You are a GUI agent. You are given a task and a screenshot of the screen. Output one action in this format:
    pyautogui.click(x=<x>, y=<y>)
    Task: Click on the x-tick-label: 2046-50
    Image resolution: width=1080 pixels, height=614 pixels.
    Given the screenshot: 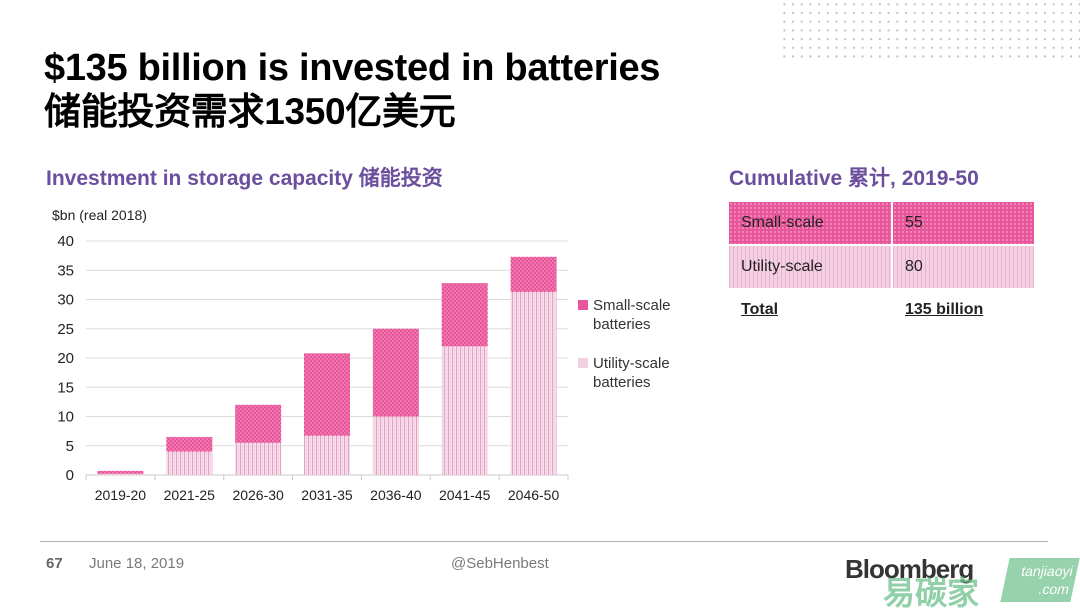 What is the action you would take?
    pyautogui.click(x=534, y=495)
    